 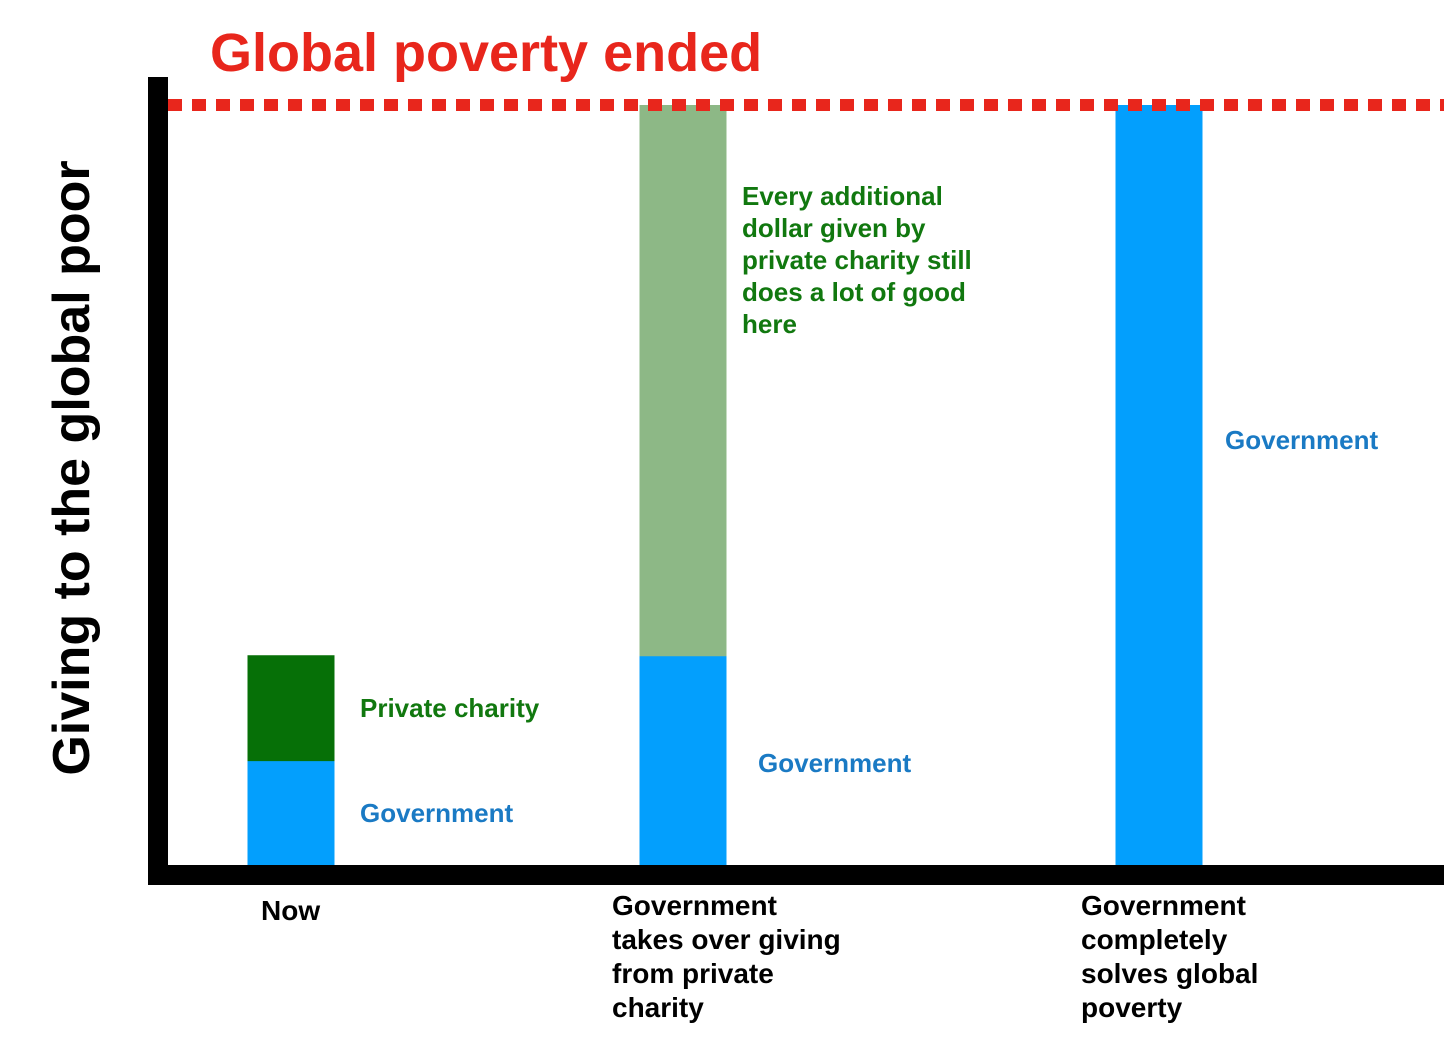 What do you see at coordinates (72, 468) in the screenshot?
I see `y-axis-label: Giving to the global poor` at bounding box center [72, 468].